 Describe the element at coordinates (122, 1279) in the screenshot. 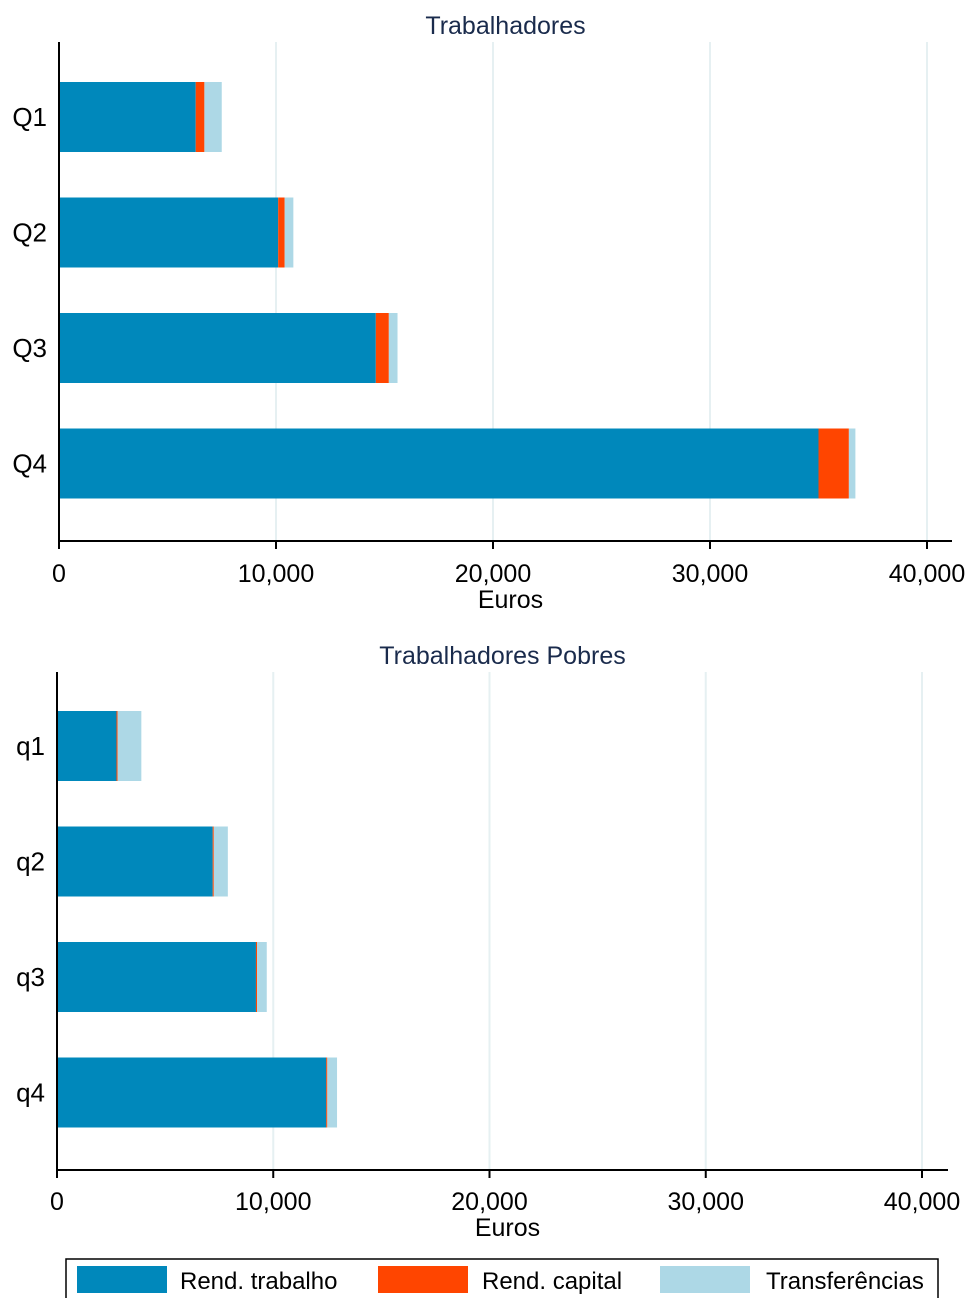

I see `legend-swatch-rend-trabalho` at that location.